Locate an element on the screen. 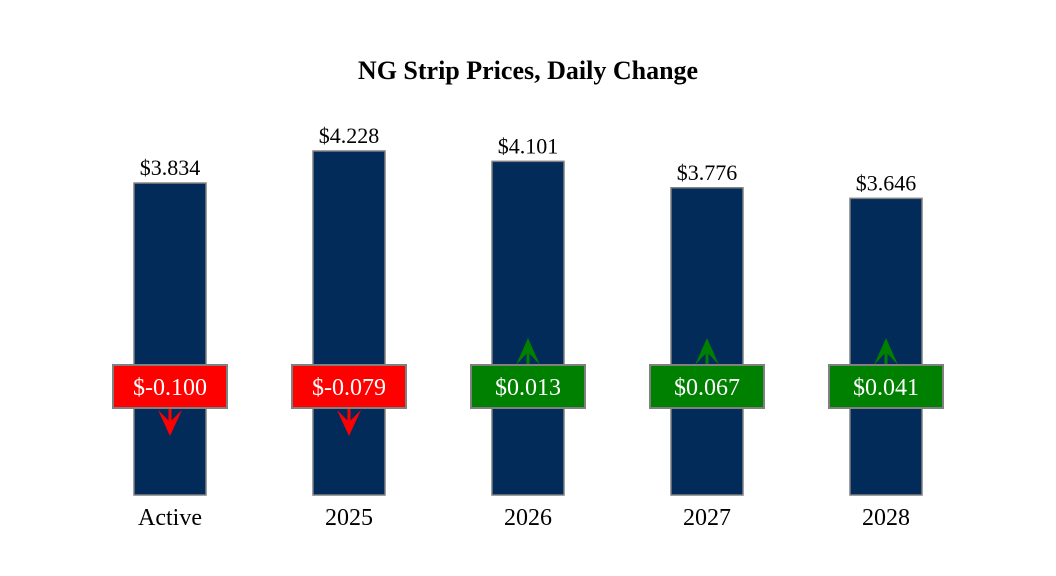  x-tick-label: 2026 is located at coordinates (528, 518).